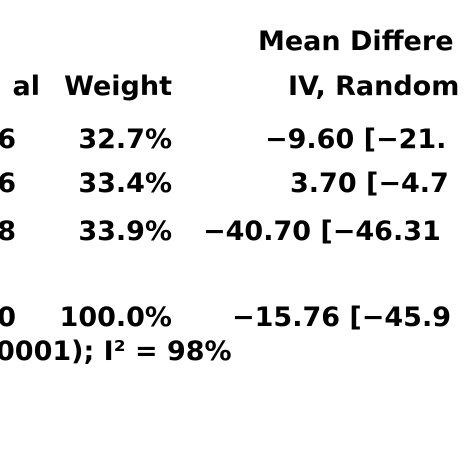 The width and height of the screenshot is (474, 474). What do you see at coordinates (8, 231) in the screenshot?
I see `total-cell: 8` at bounding box center [8, 231].